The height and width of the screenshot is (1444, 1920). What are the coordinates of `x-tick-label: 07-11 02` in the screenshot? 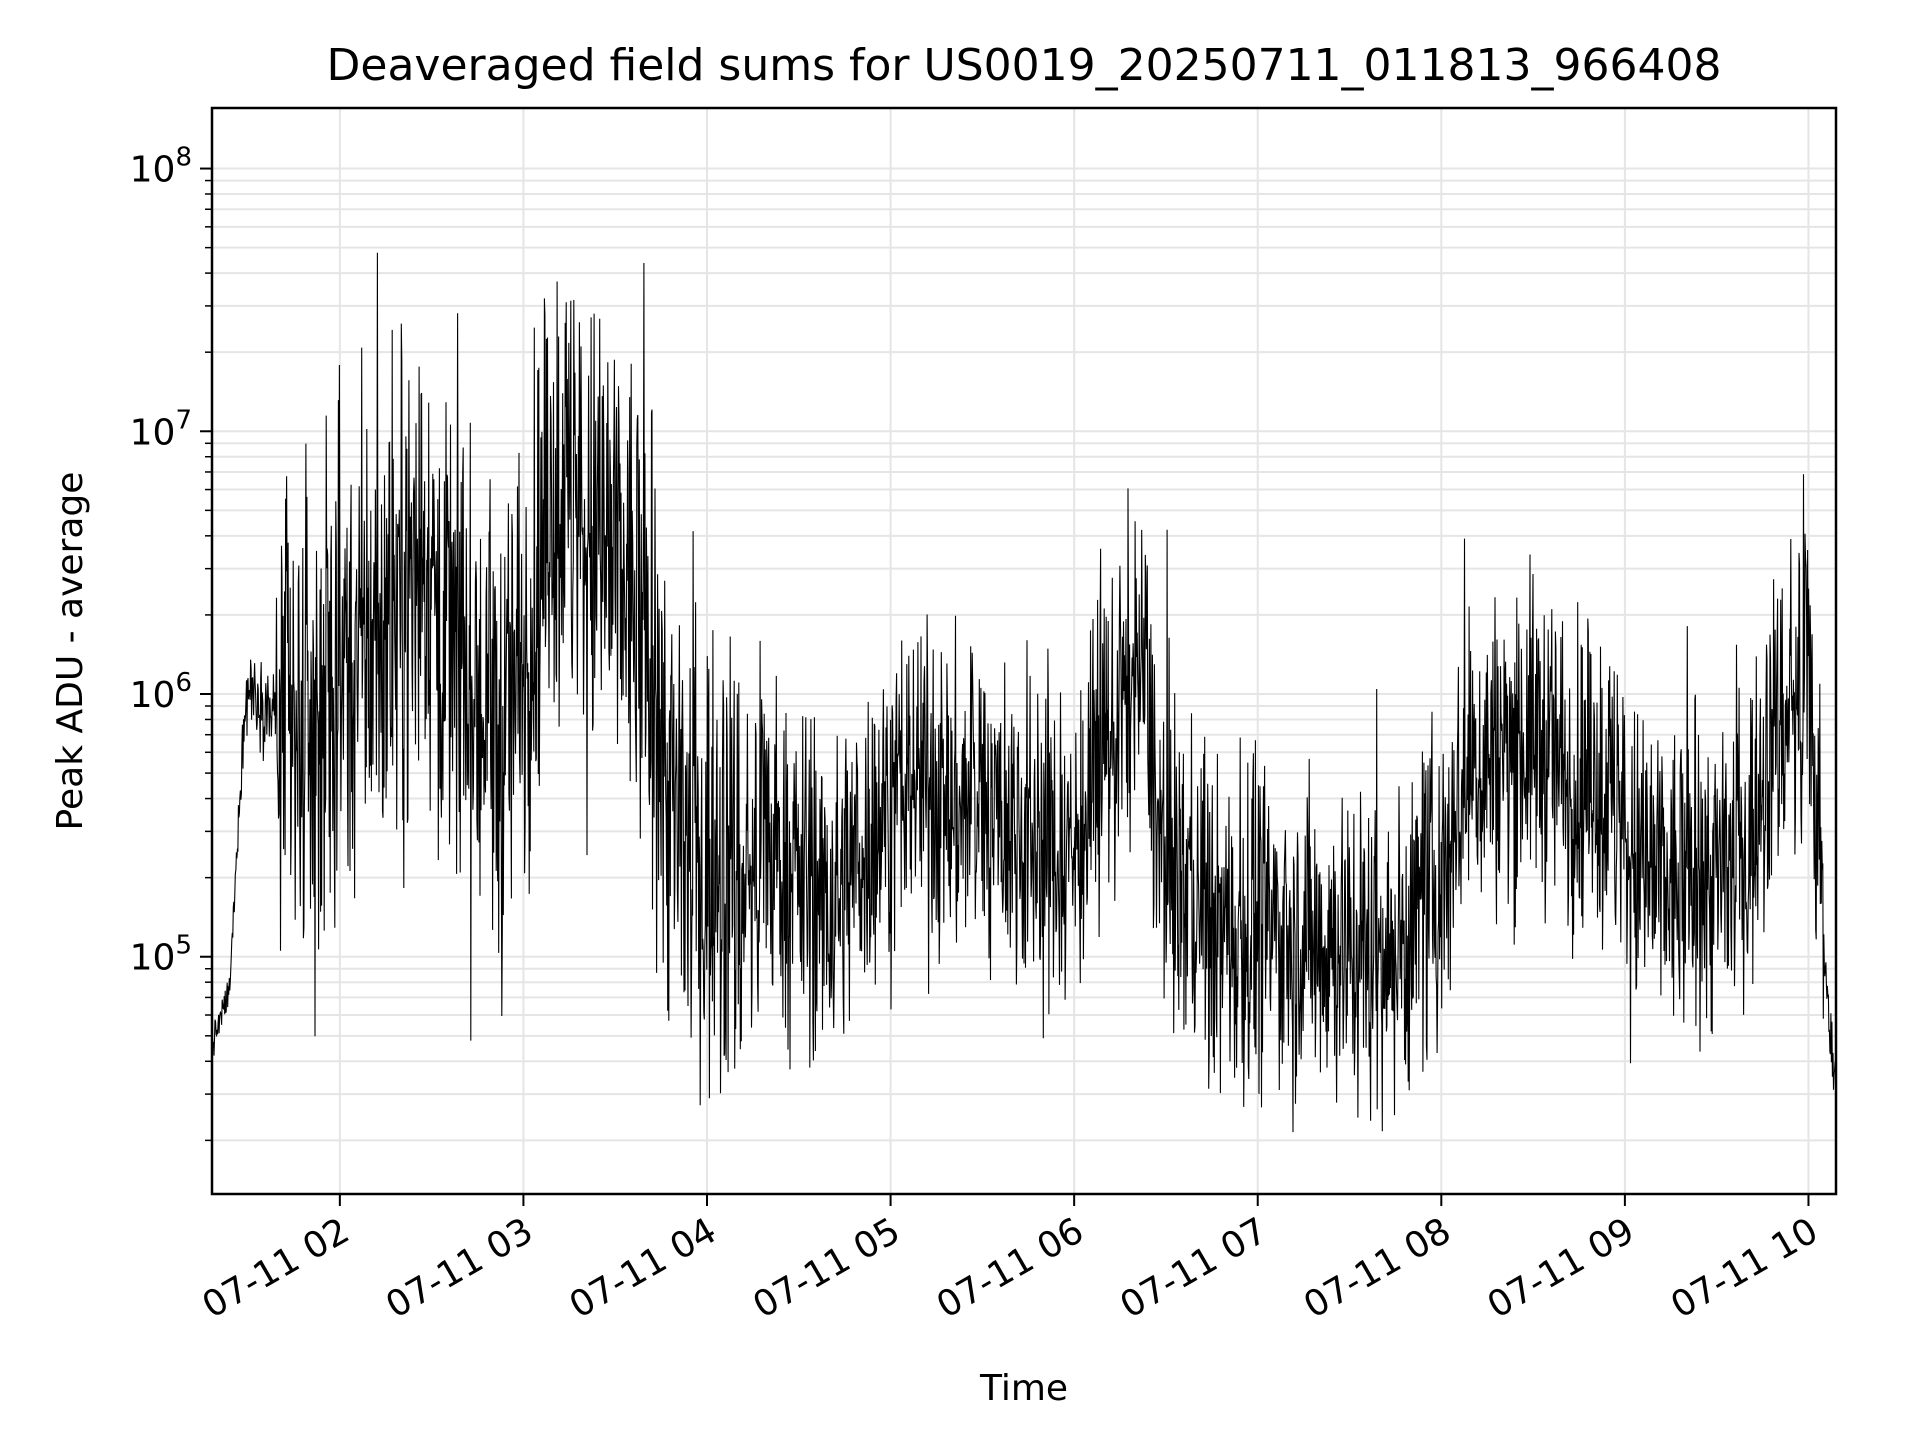 It's located at (276, 1268).